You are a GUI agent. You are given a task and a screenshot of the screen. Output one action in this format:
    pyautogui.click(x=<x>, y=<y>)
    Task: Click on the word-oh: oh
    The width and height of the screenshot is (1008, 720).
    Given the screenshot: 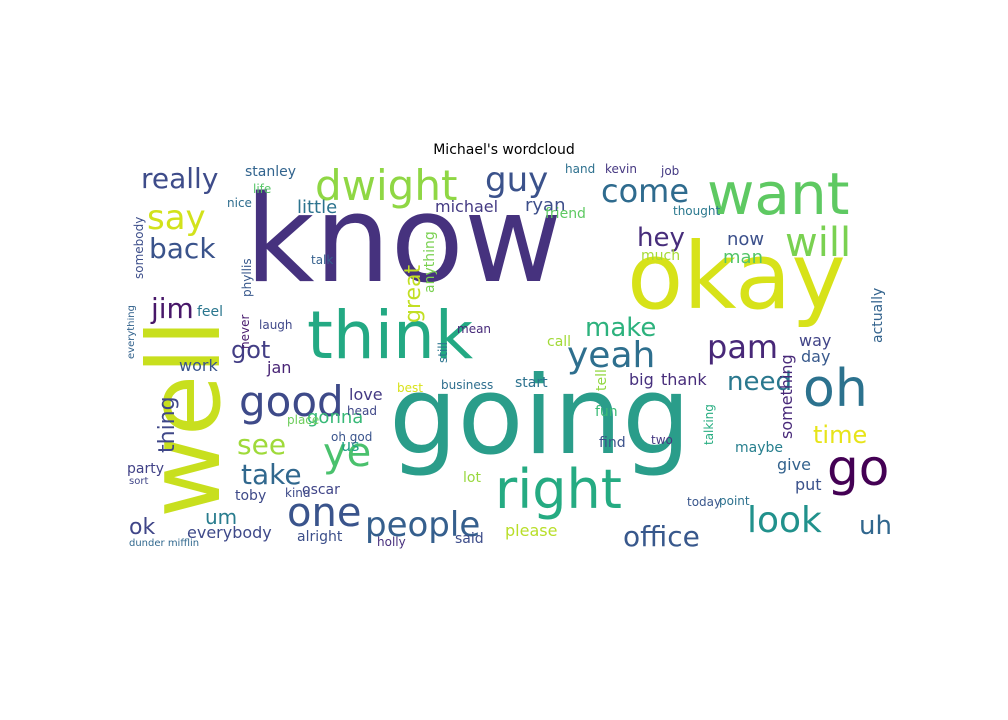 What is the action you would take?
    pyautogui.click(x=835, y=389)
    